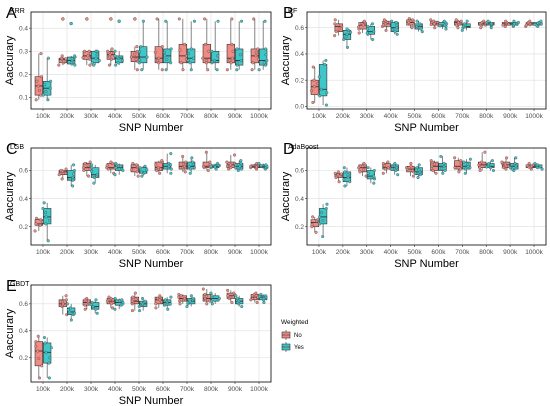 The image size is (550, 406). I want to click on legend-label: No, so click(298, 336).